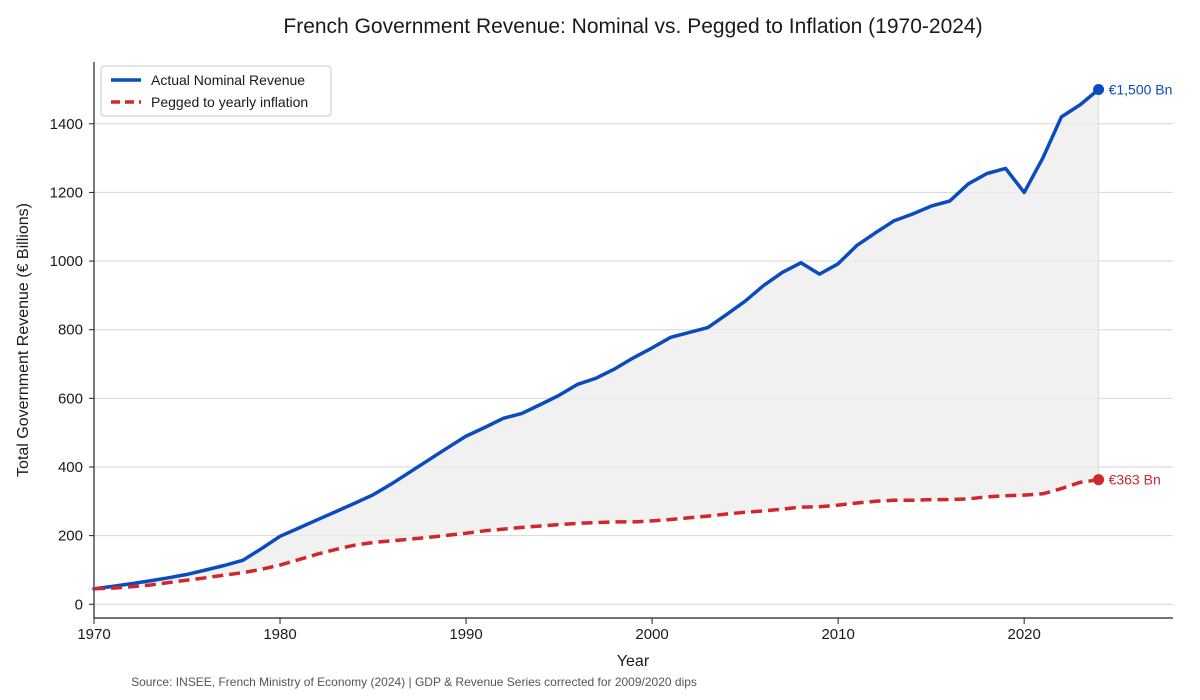 The height and width of the screenshot is (700, 1200). What do you see at coordinates (79, 604) in the screenshot?
I see `y-tick-label: 0` at bounding box center [79, 604].